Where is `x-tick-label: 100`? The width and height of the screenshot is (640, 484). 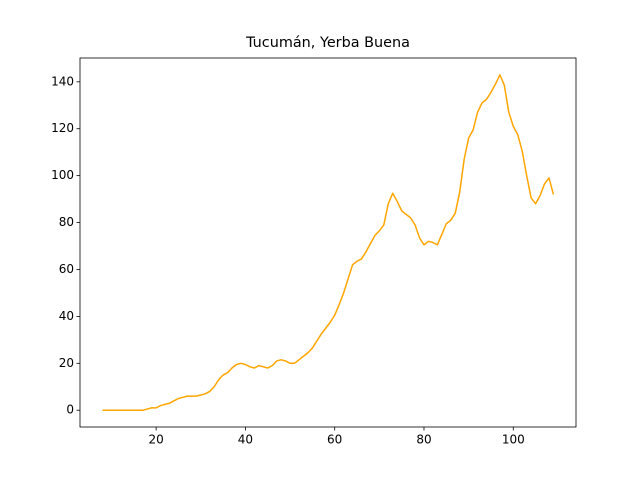 x-tick-label: 100 is located at coordinates (513, 440).